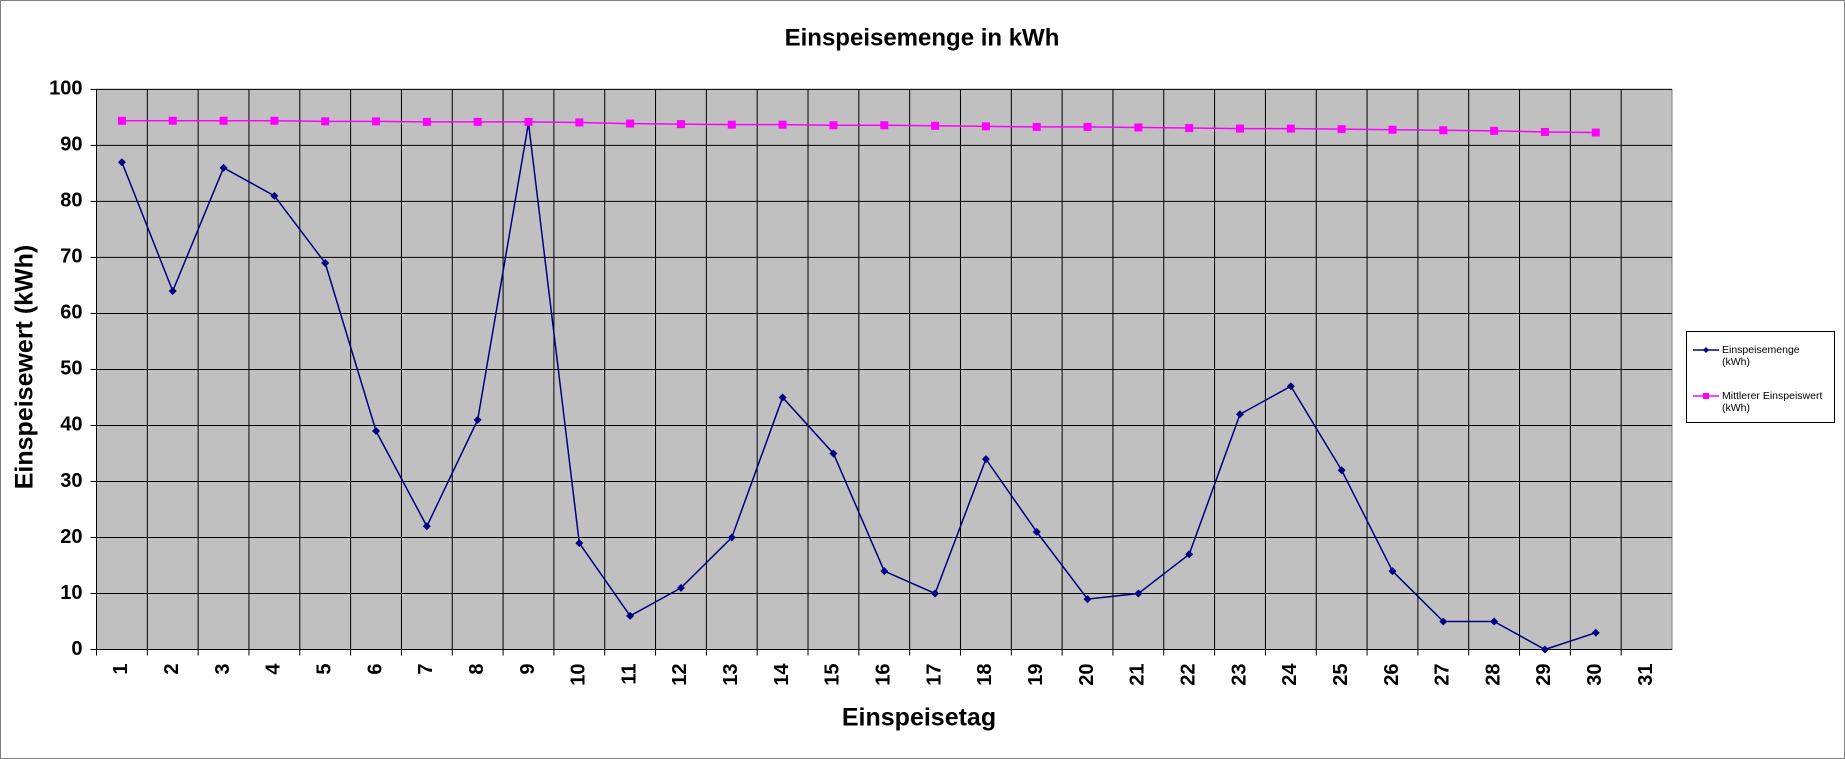 Image resolution: width=1845 pixels, height=759 pixels. Describe the element at coordinates (71, 481) in the screenshot. I see `y-tick-label: 30` at that location.